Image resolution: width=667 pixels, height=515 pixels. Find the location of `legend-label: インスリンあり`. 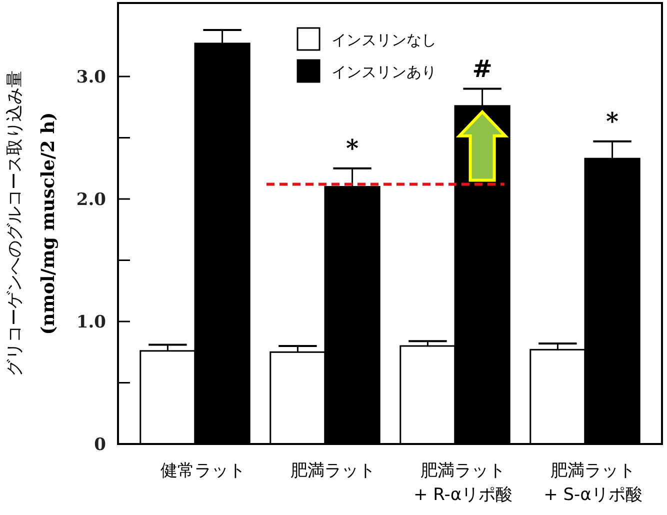

legend-label: インスリンあり is located at coordinates (384, 72).